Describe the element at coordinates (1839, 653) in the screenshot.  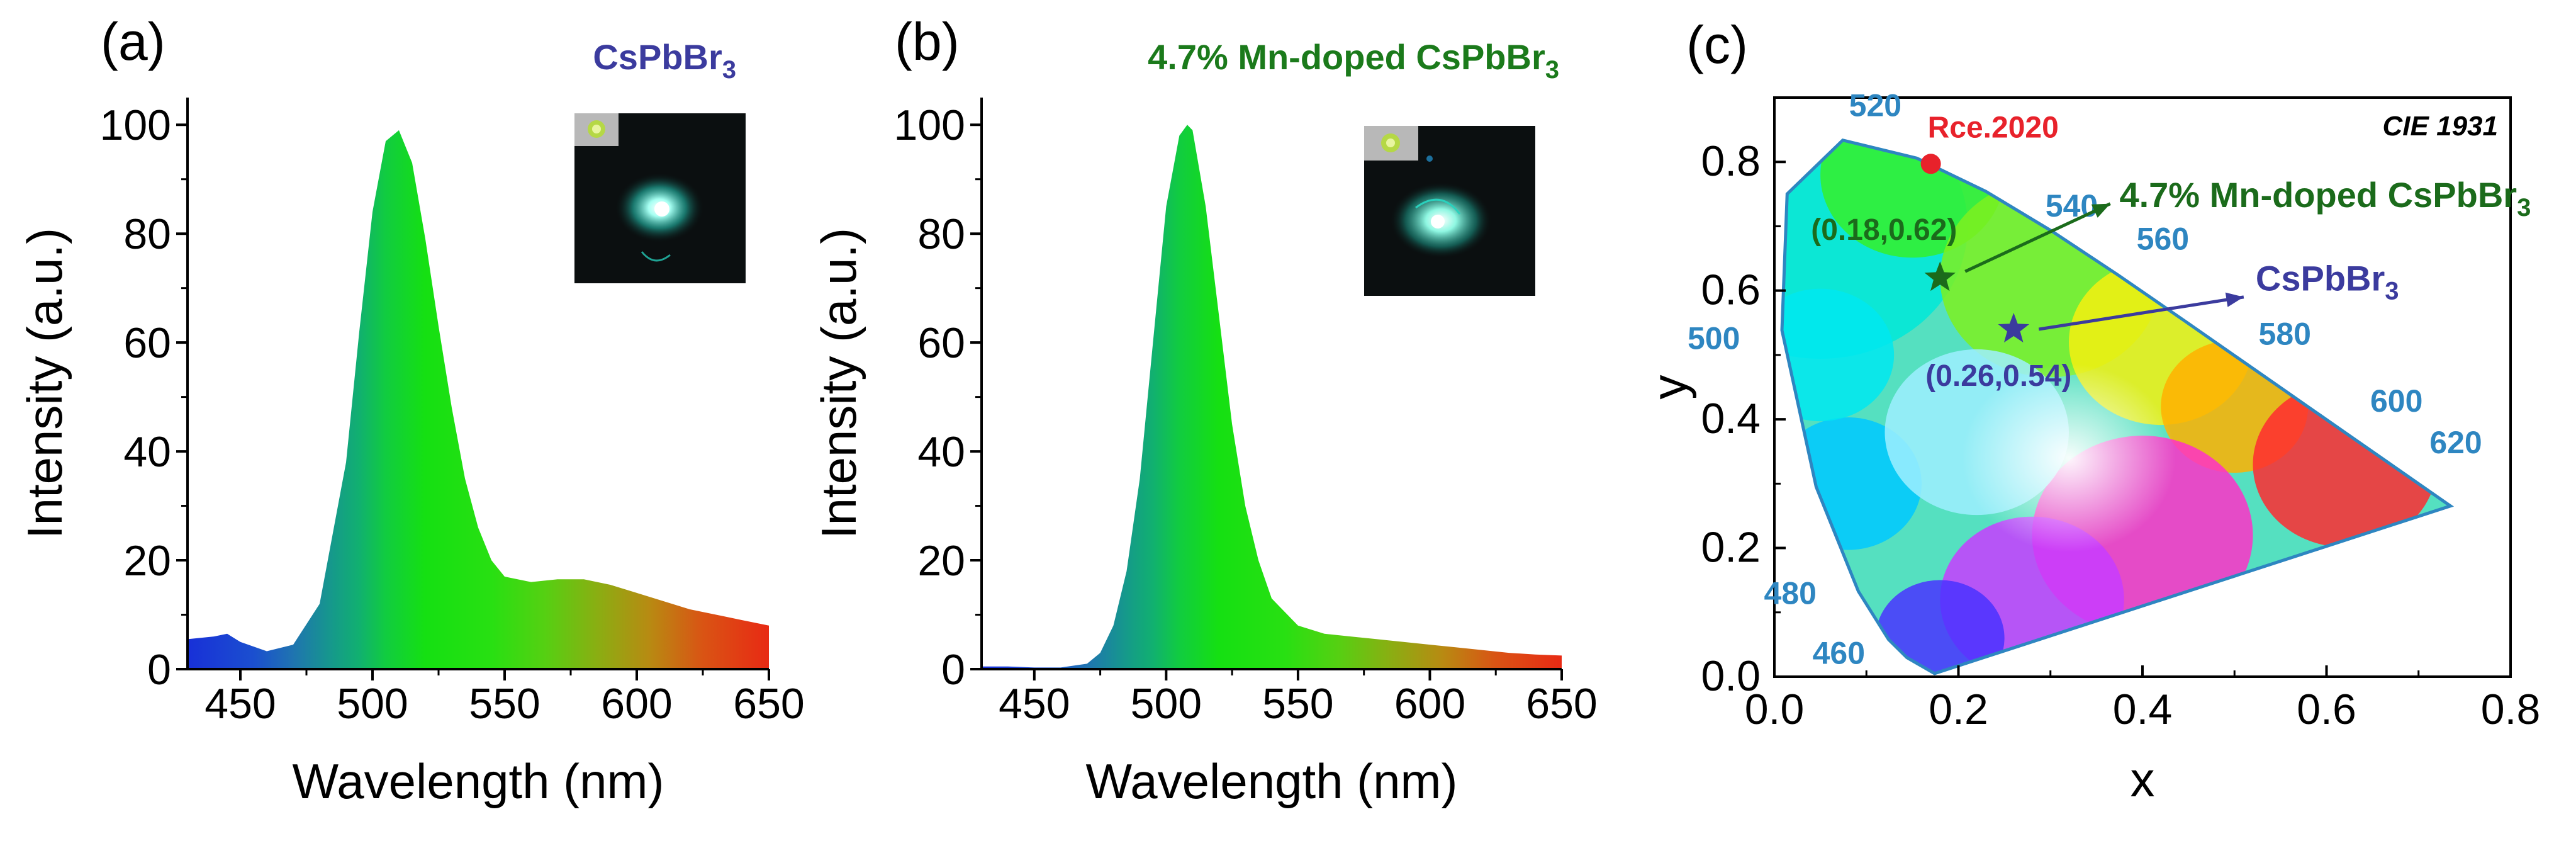
I see `wavelength-label: 460` at that location.